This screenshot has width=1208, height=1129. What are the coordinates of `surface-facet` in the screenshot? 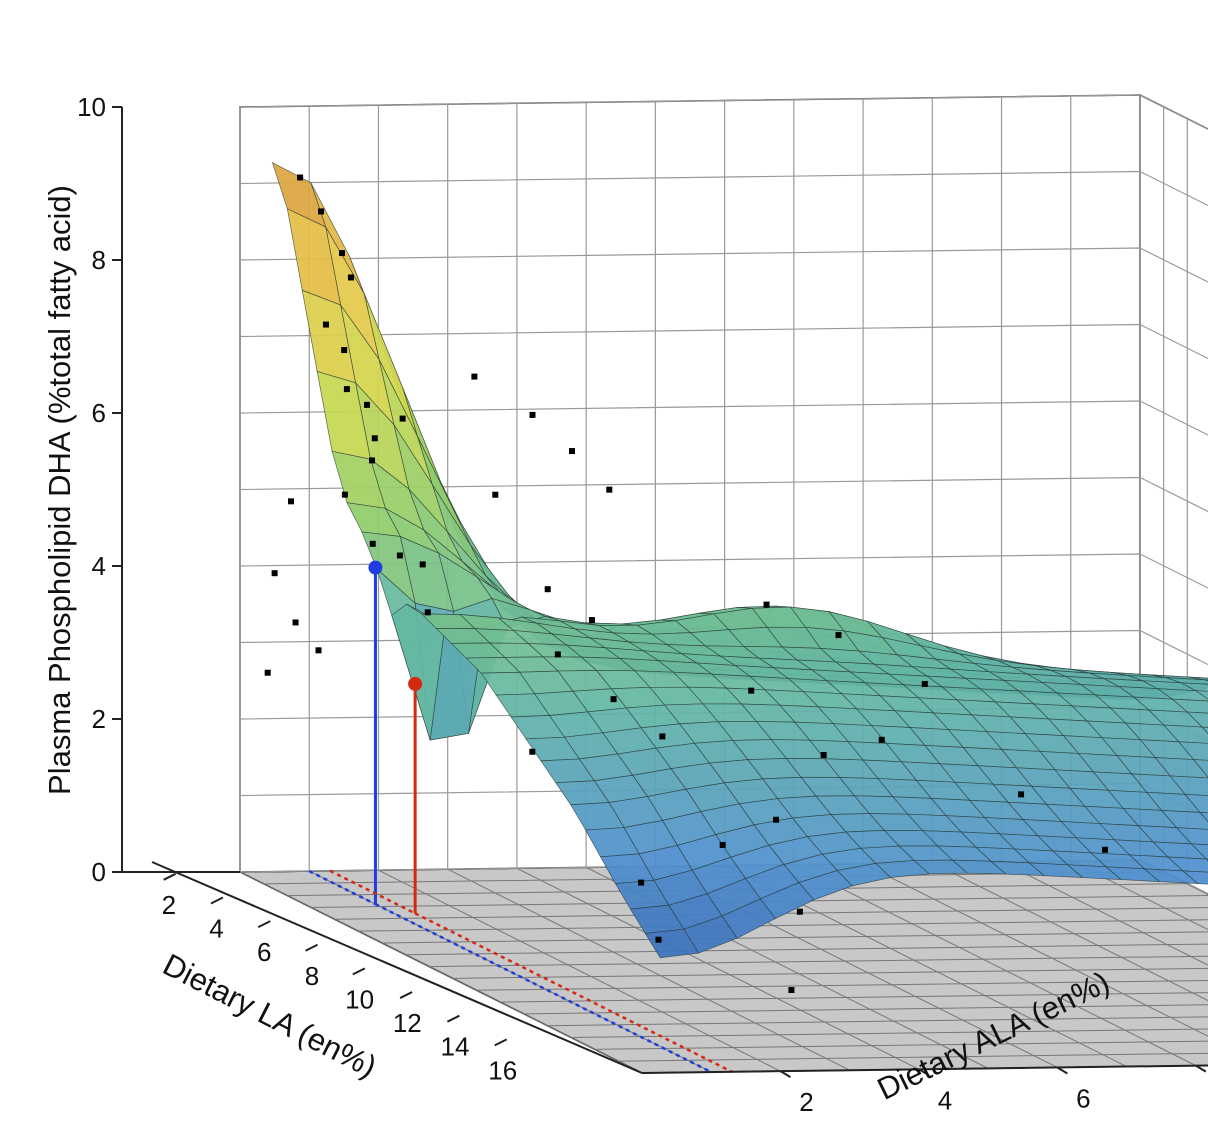 It's located at (672, 943).